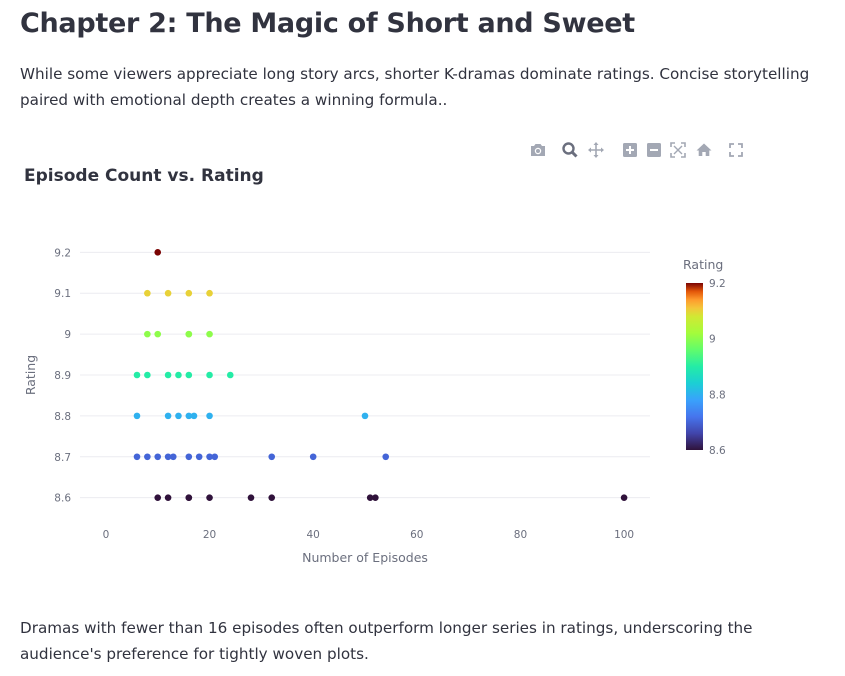 This screenshot has width=845, height=676. I want to click on zoom-in-icon, so click(630, 150).